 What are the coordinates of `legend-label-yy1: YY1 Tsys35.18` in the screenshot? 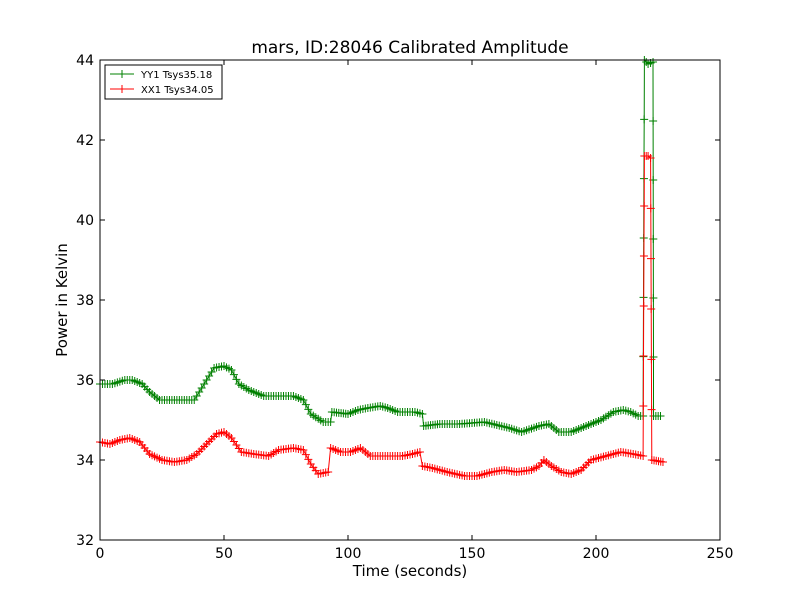 It's located at (176, 75).